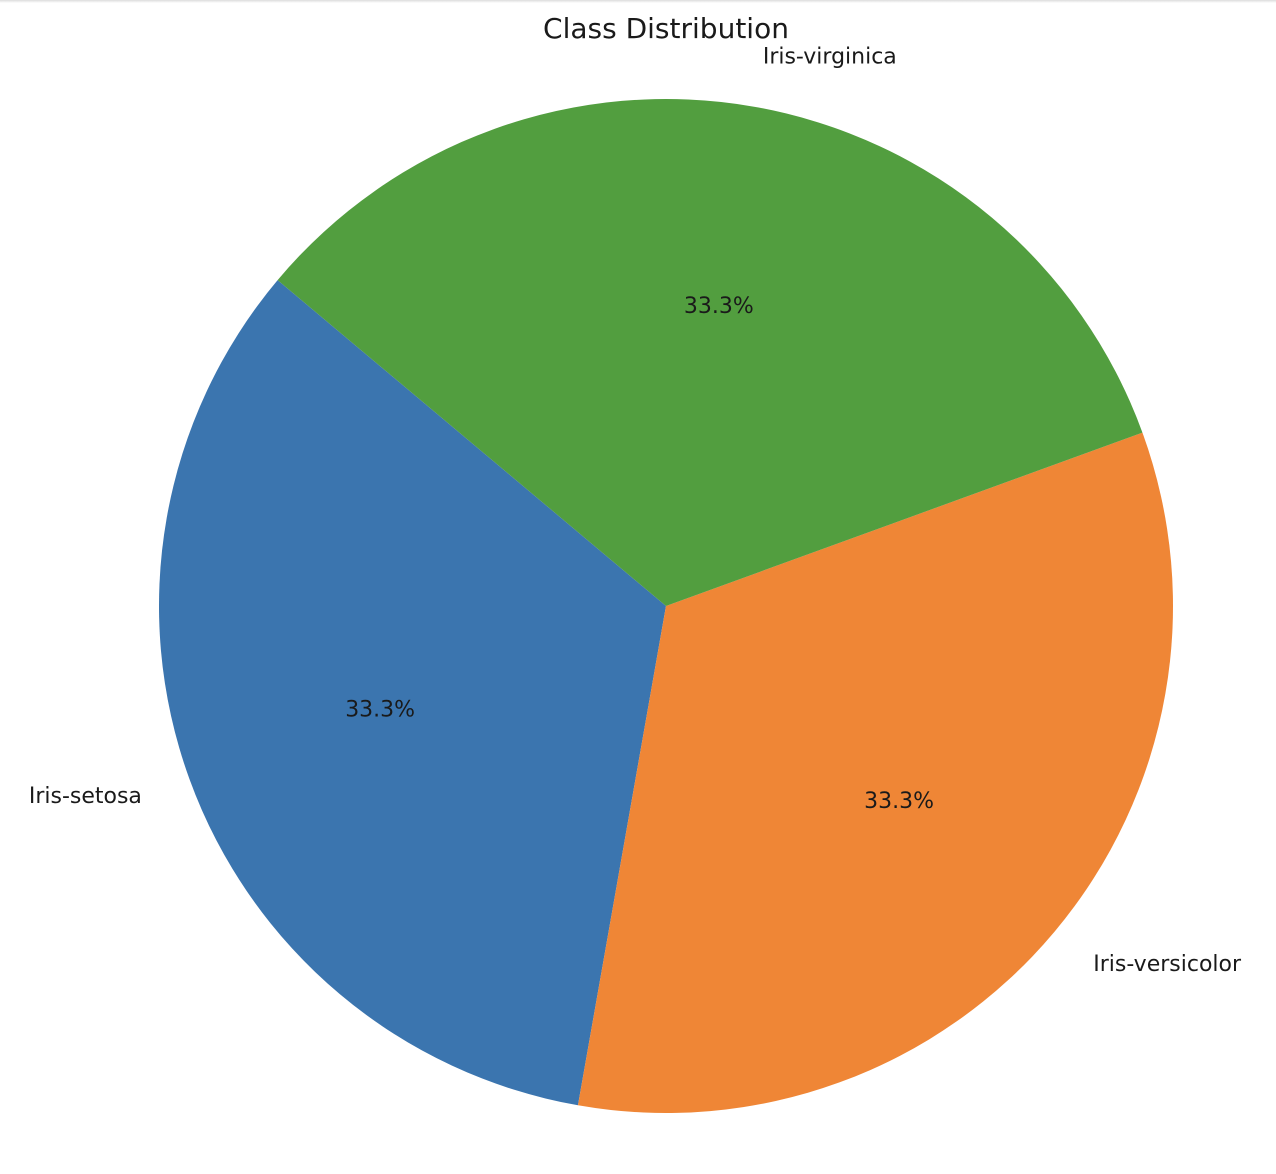  I want to click on pie-slice-label: Iris-virginica, so click(830, 56).